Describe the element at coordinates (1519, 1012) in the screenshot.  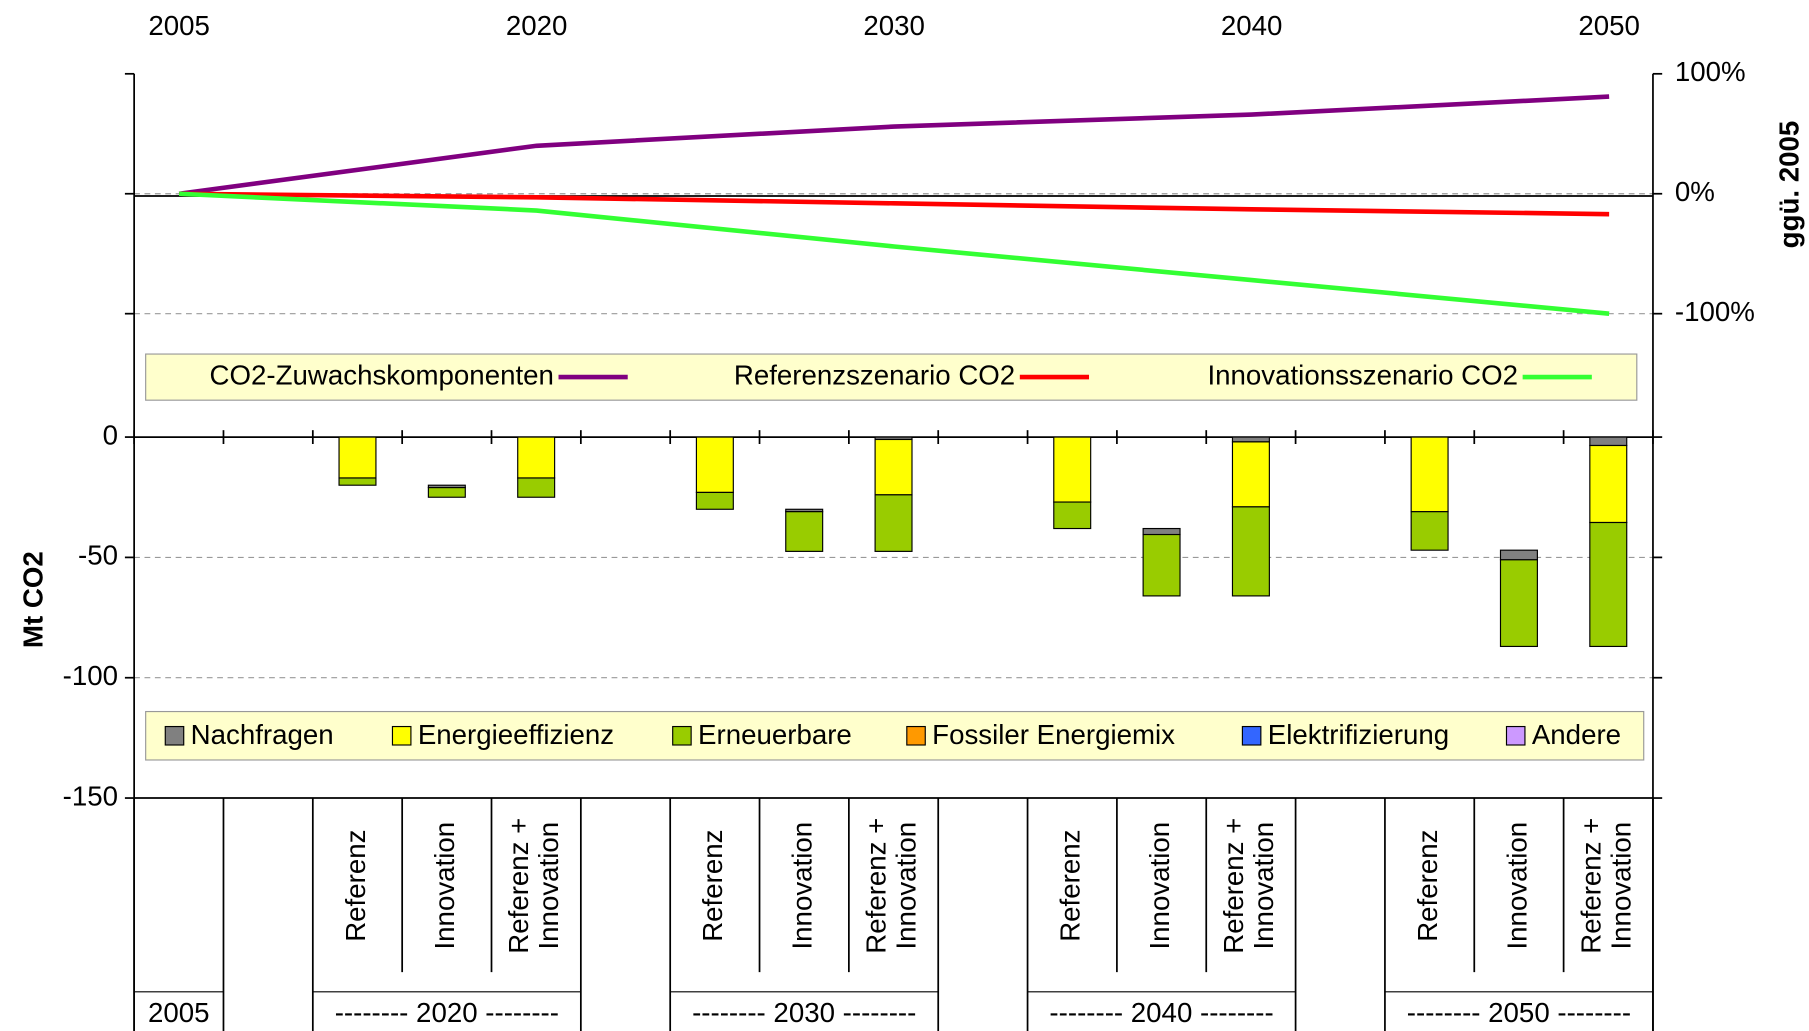
I see `group-label: -------- 2050 --------` at that location.